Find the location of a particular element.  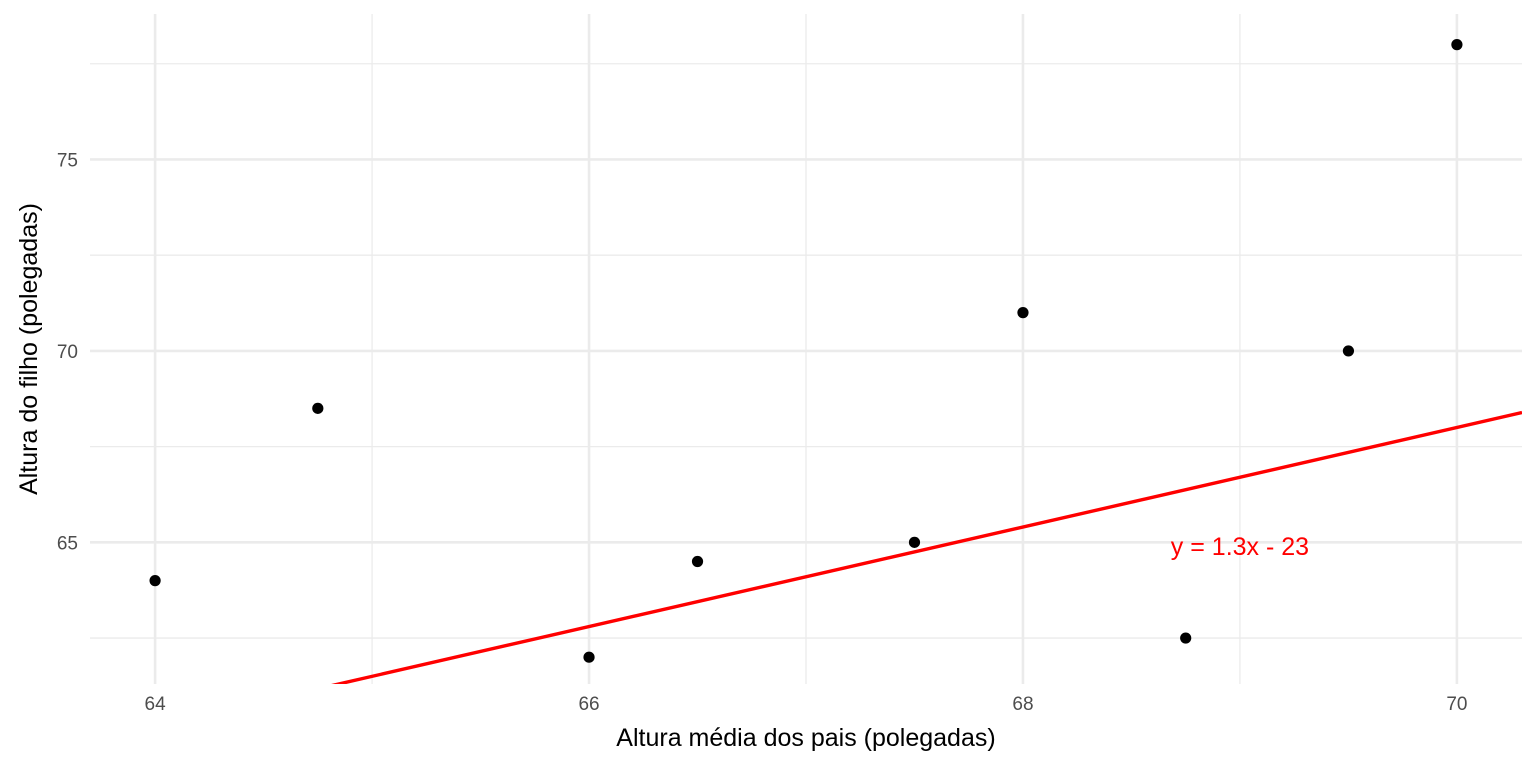

regression-equation-label: y = 1.3x - 23 is located at coordinates (1240, 547).